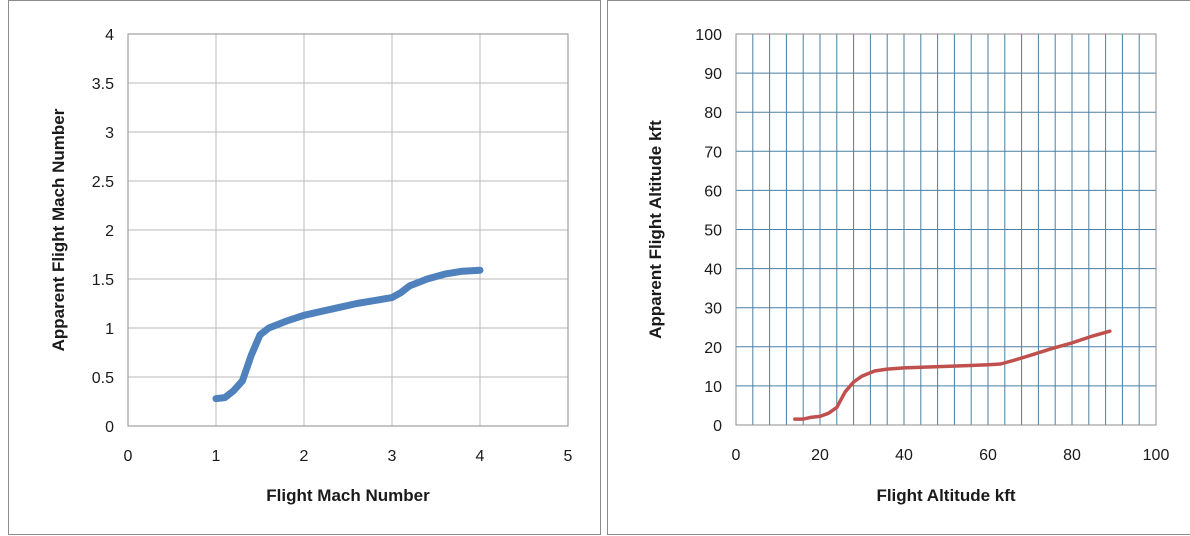 This screenshot has height=536, width=1190. Describe the element at coordinates (109, 329) in the screenshot. I see `y-tick-label: 1` at that location.